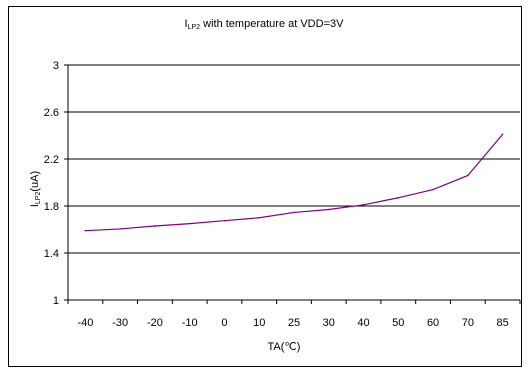 This screenshot has width=529, height=372. Describe the element at coordinates (502, 323) in the screenshot. I see `x-tick-label: 85` at that location.